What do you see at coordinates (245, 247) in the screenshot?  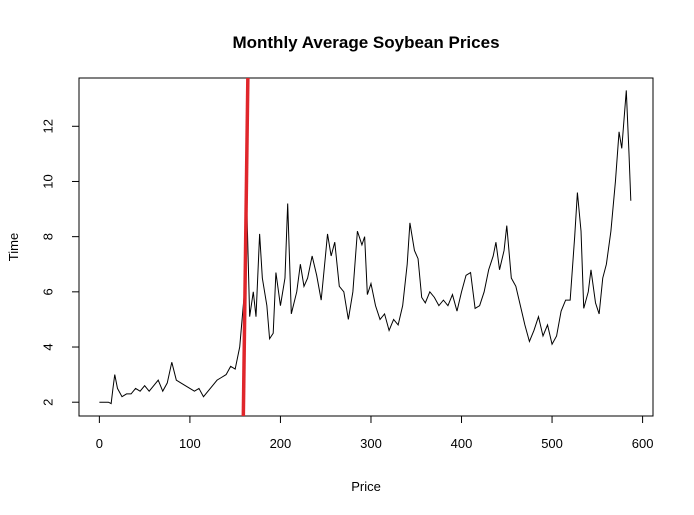 I see `reference-line` at bounding box center [245, 247].